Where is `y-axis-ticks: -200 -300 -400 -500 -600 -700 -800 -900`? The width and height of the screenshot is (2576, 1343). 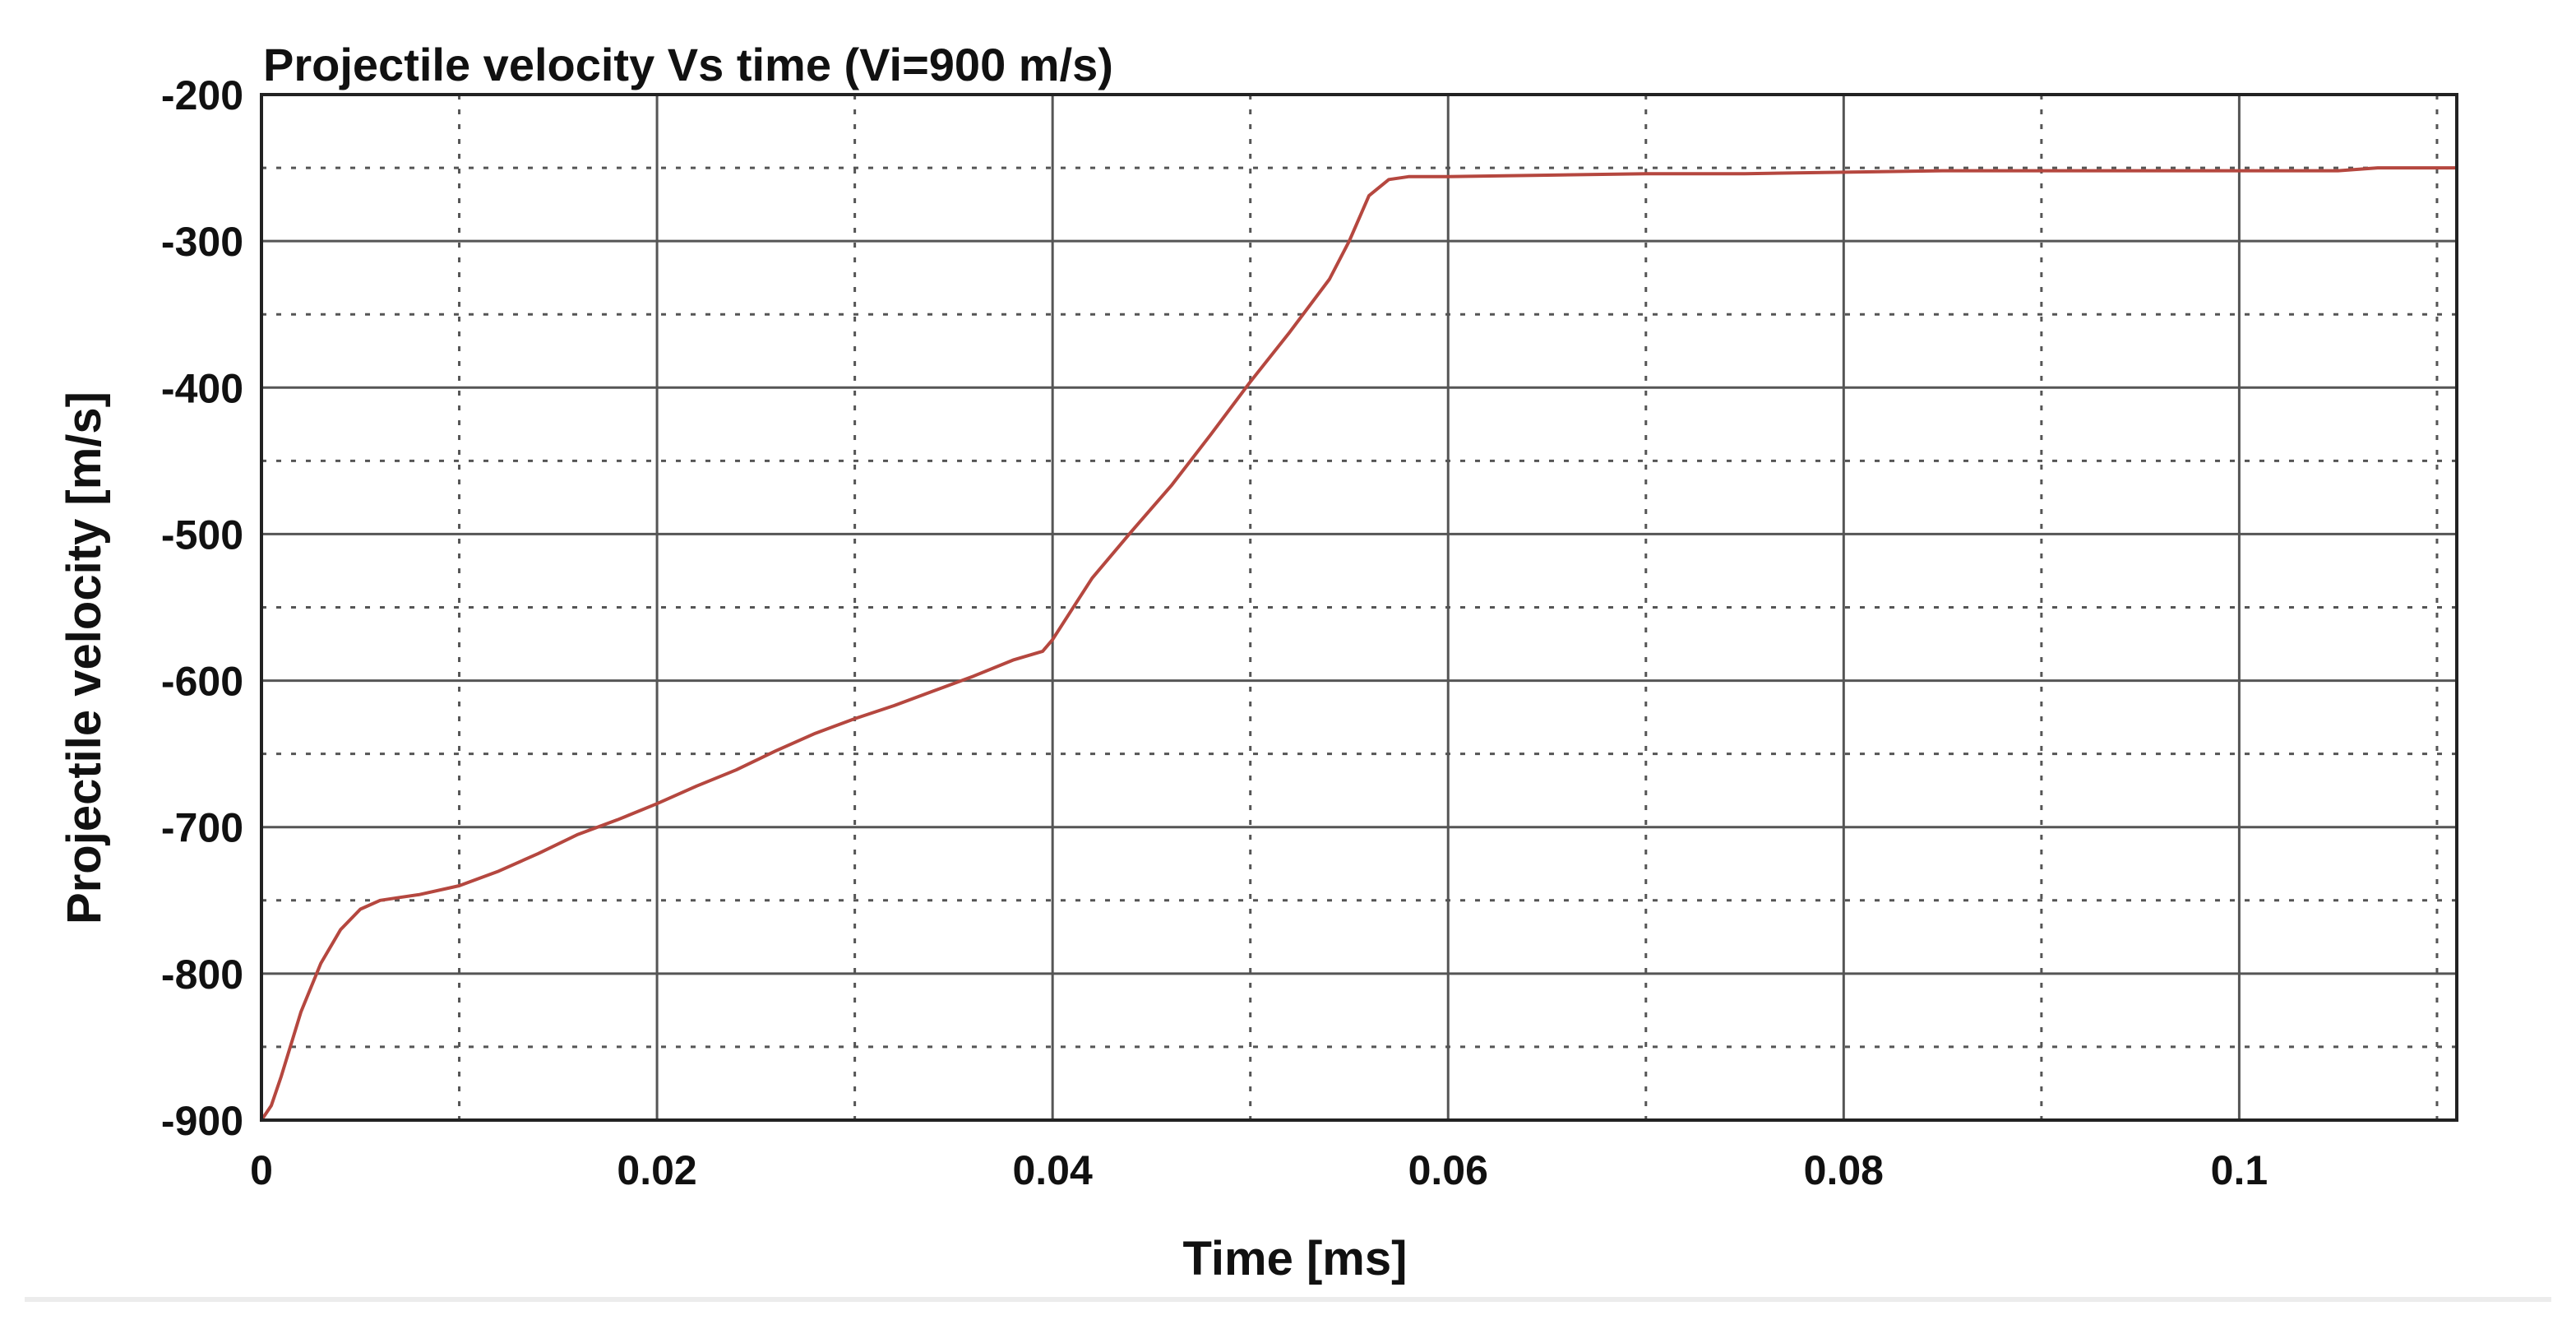 y-axis-ticks: -200 -300 -400 -500 -600 -700 -800 -900 is located at coordinates (202, 608).